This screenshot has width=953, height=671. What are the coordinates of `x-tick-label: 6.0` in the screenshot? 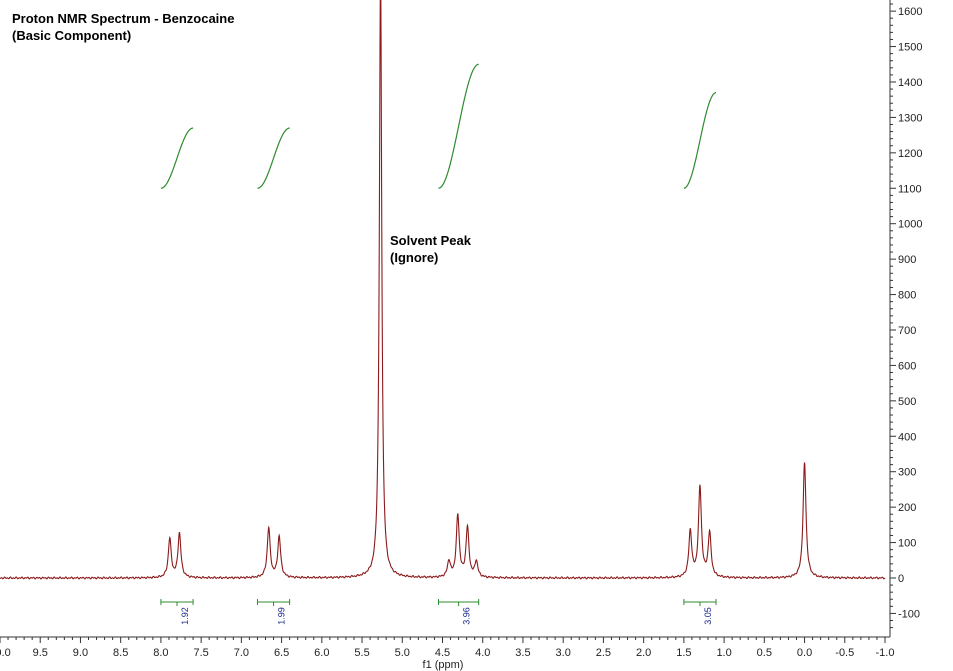 It's located at (321, 653).